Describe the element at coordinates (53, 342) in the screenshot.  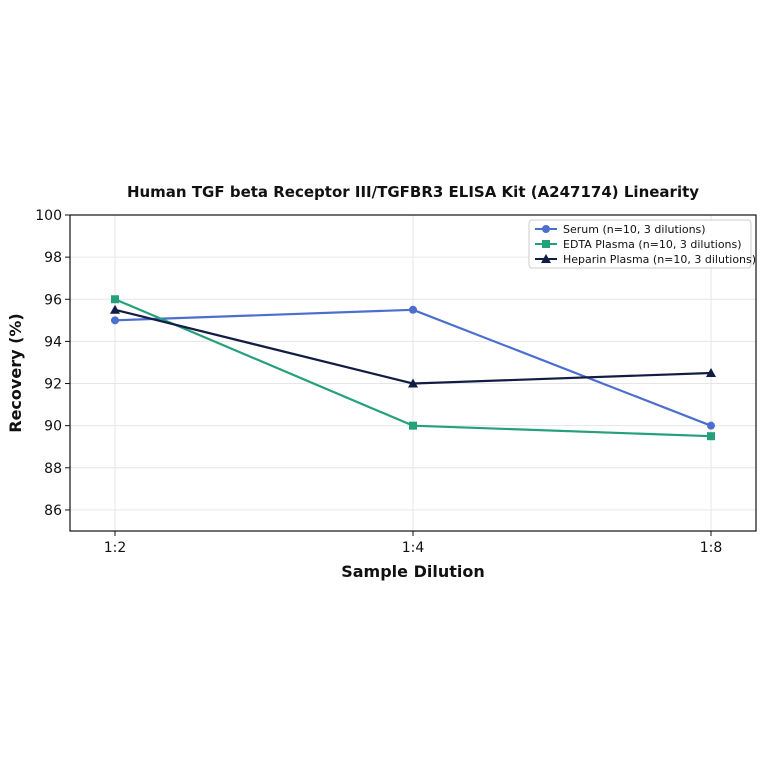
I see `y-tick-label: 94` at that location.